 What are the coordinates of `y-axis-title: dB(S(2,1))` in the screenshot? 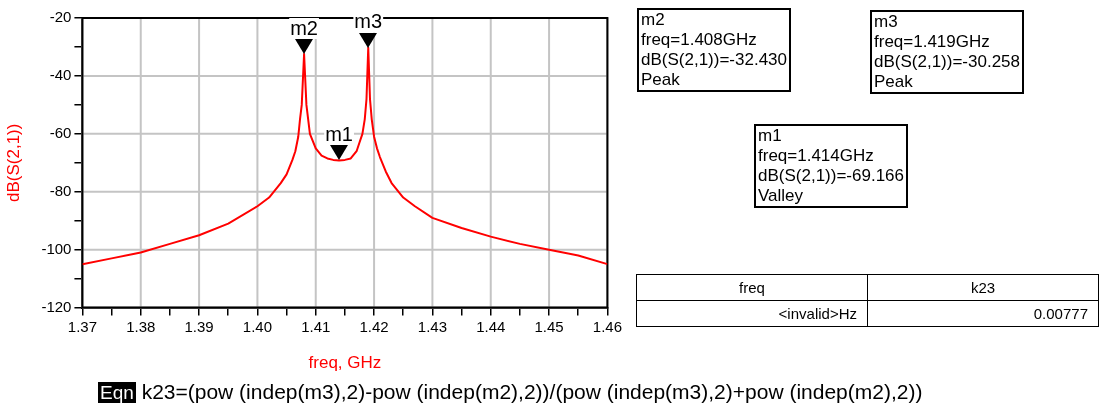 It's located at (13, 163).